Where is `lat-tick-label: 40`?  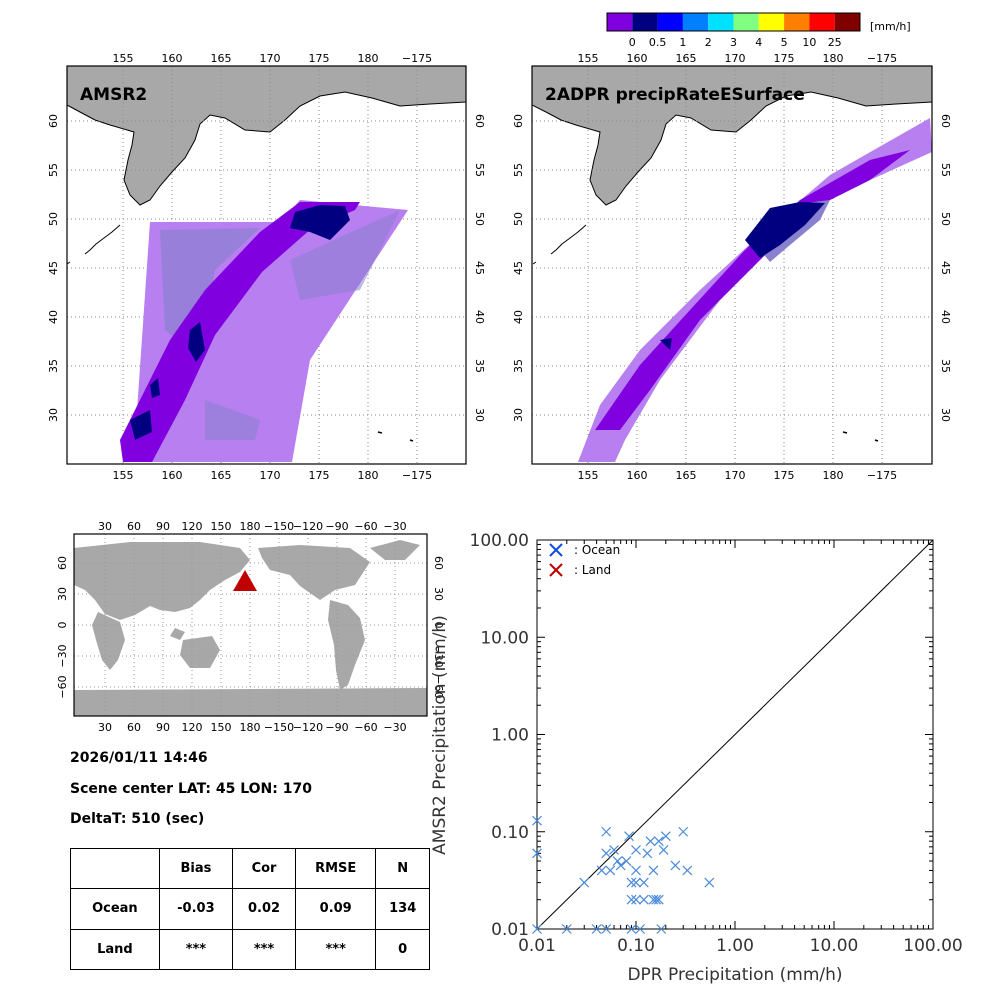 lat-tick-label: 40 is located at coordinates (479, 317).